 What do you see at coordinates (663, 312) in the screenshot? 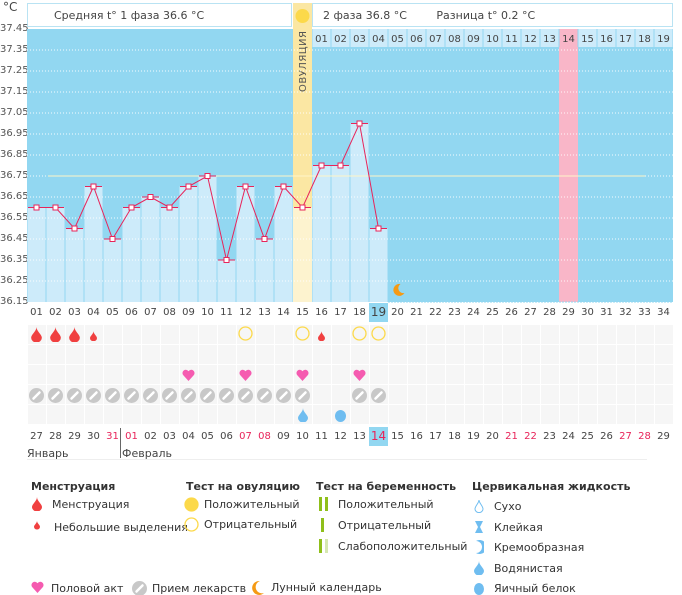
I see `cycle-day-label: 34` at bounding box center [663, 312].